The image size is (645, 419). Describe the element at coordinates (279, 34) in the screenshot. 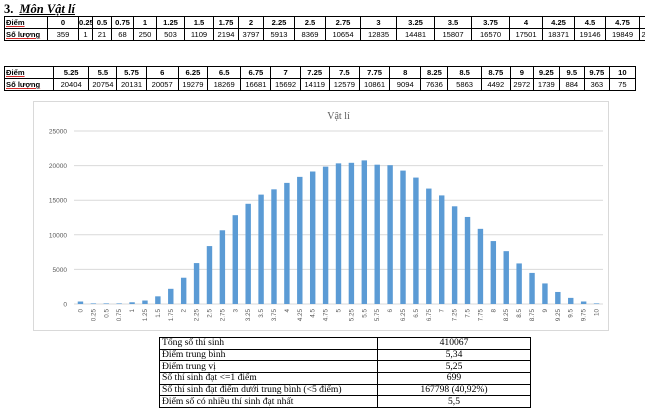

I see `count-cell: 5913` at that location.